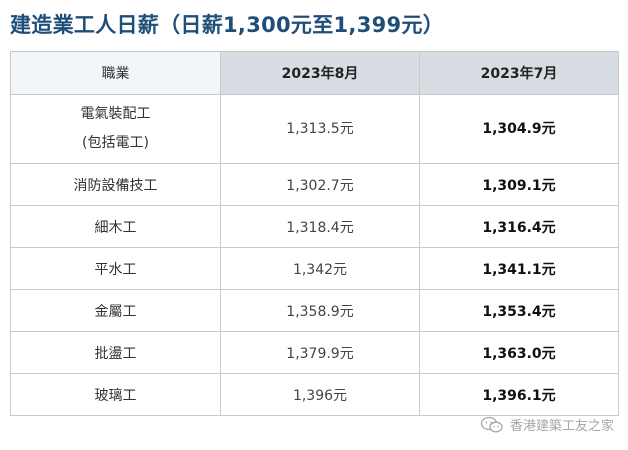 This screenshot has width=628, height=450. What do you see at coordinates (115, 394) in the screenshot?
I see `cell-occupation: 玻璃工` at bounding box center [115, 394].